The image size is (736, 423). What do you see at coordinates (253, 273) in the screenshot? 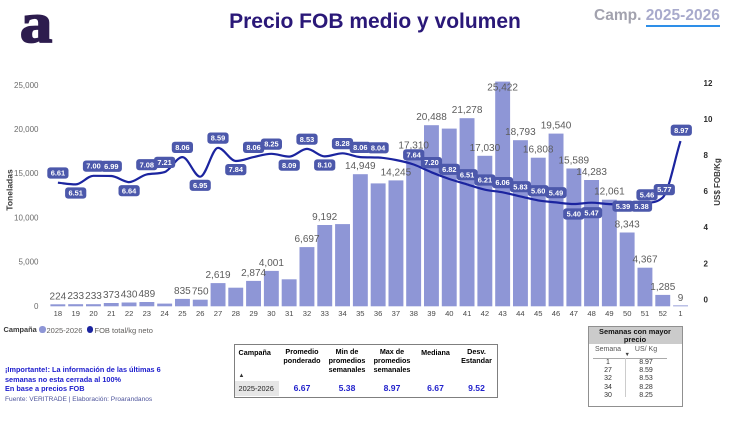
I see `svg-text: 2,874` at bounding box center [253, 273].